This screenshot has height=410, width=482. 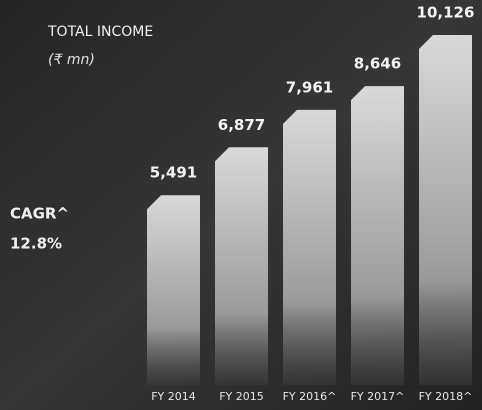 What do you see at coordinates (378, 396) in the screenshot?
I see `x-tick-label: FY 2017^` at bounding box center [378, 396].